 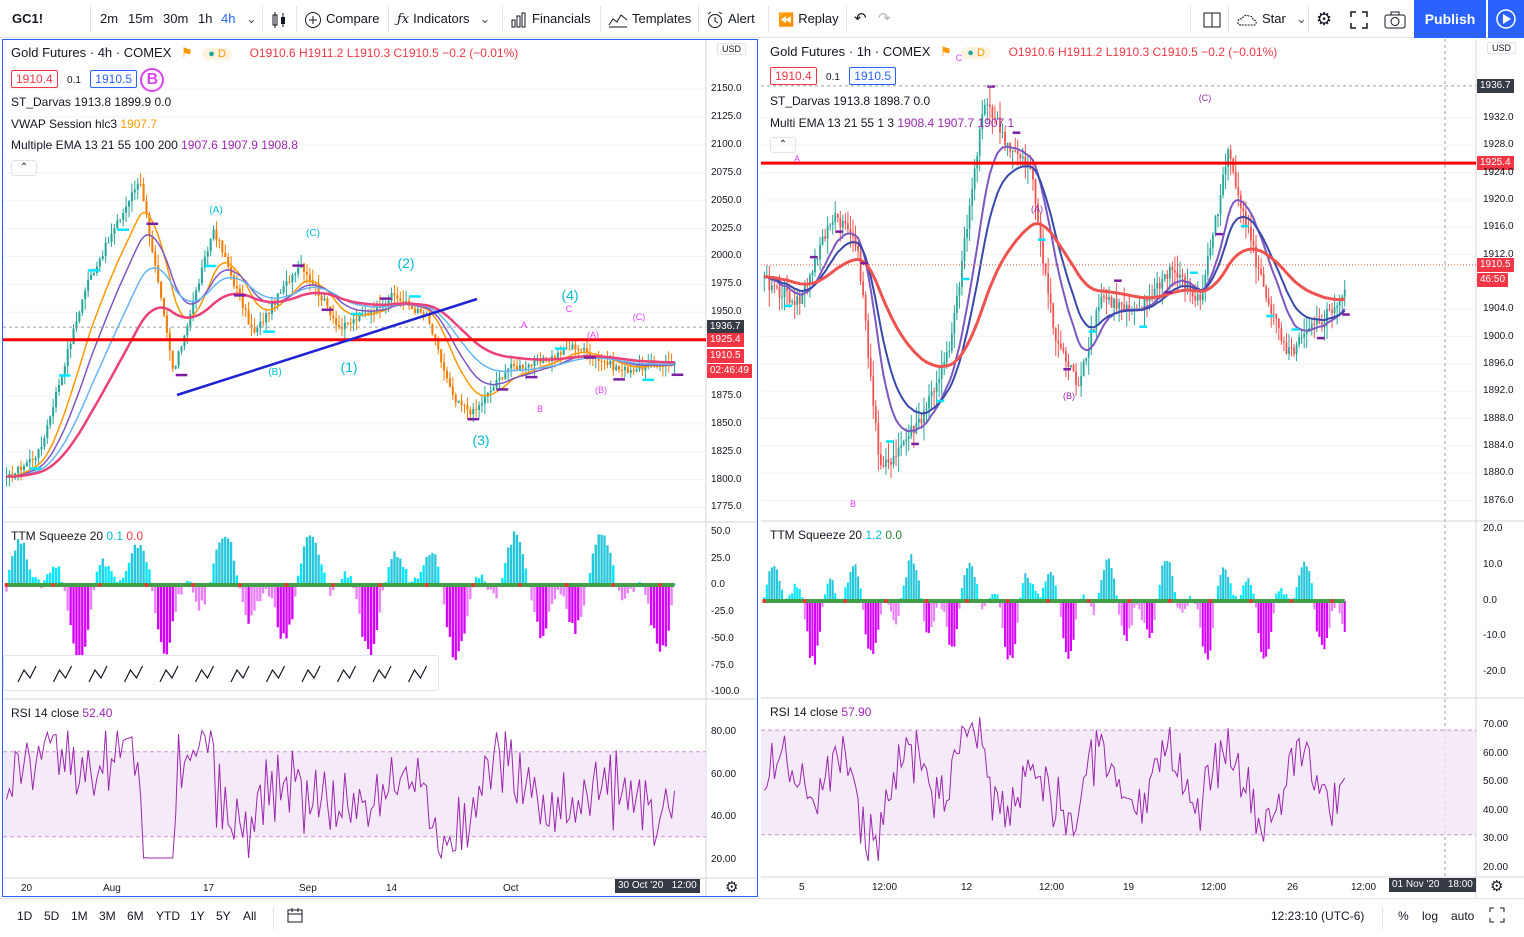 What do you see at coordinates (176, 18) in the screenshot?
I see `interval-30m: 30m` at bounding box center [176, 18].